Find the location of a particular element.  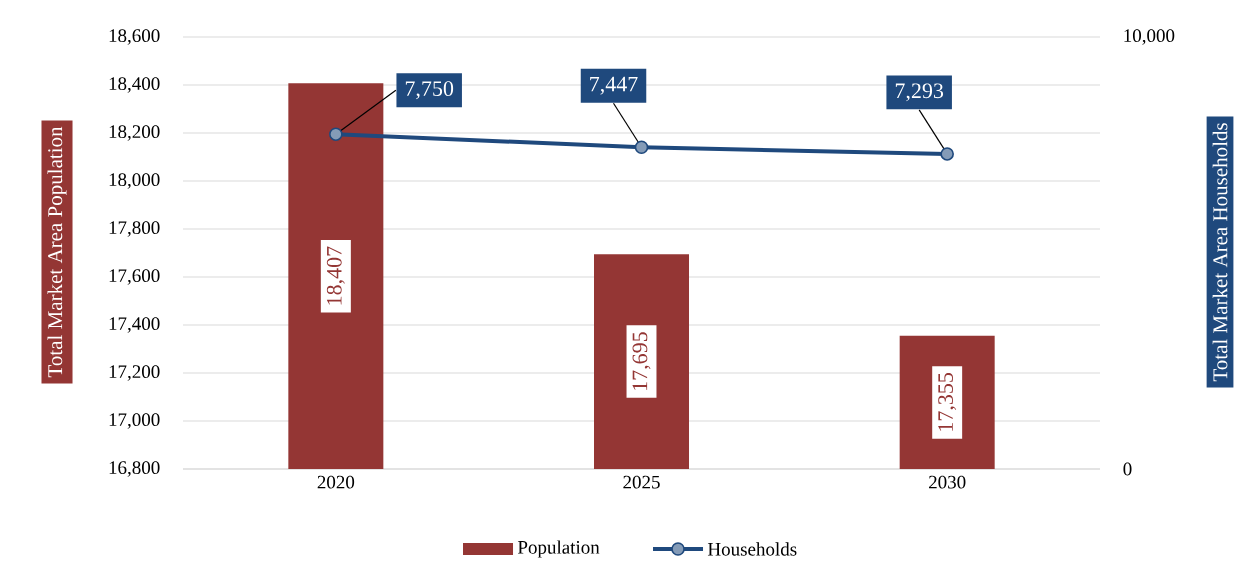

legend-label: Population is located at coordinates (558, 549).